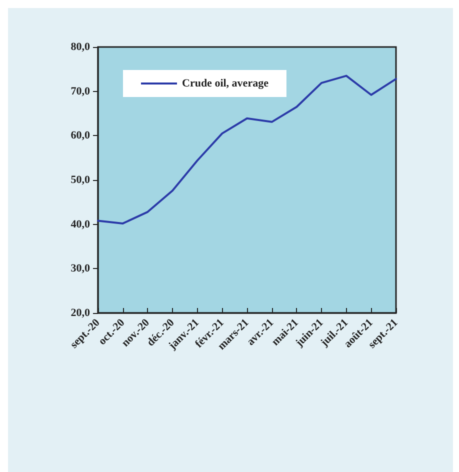 This screenshot has height=472, width=459. Describe the element at coordinates (80, 91) in the screenshot. I see `y-tick-label: 70,0` at that location.